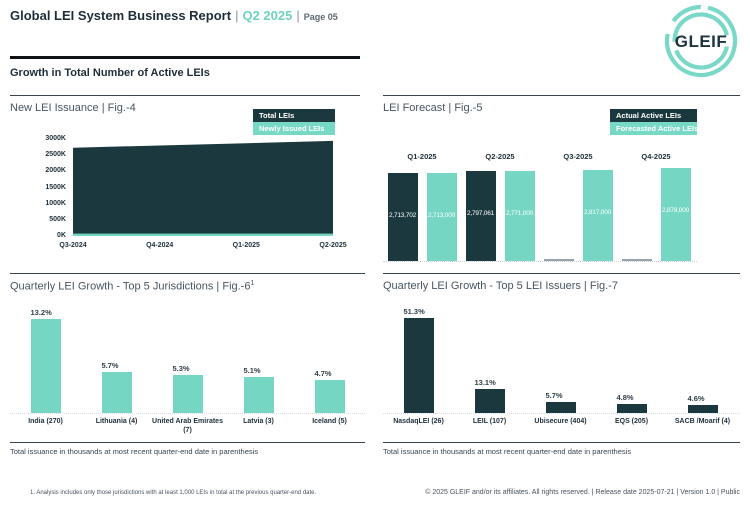  Describe the element at coordinates (61, 235) in the screenshot. I see `y-axis-tick: 0K` at that location.